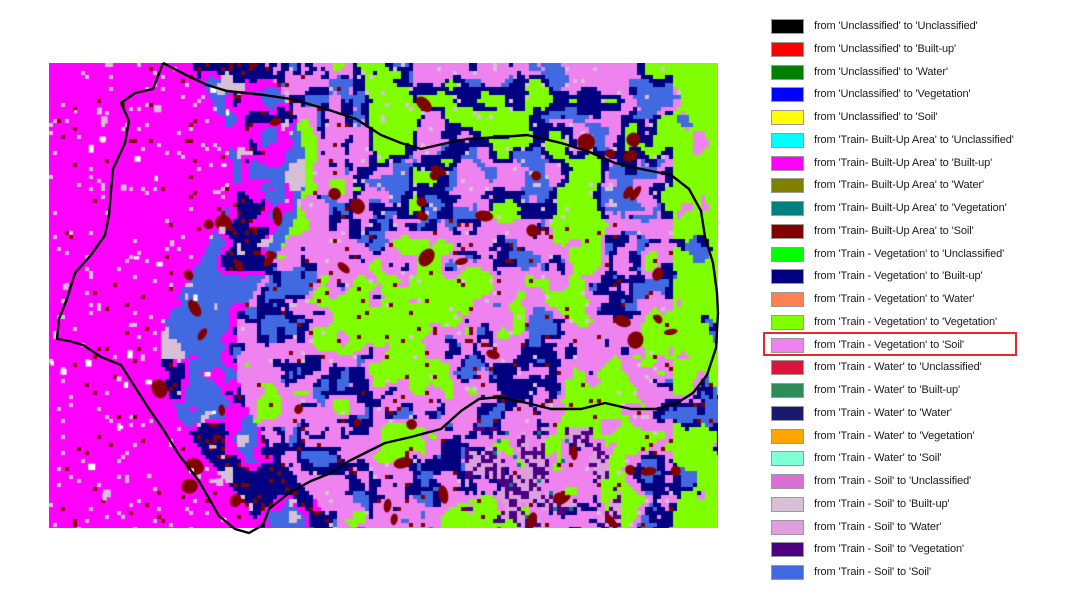 This screenshot has width=1068, height=606. I want to click on legend-label: from 'Train - Vegetation' to 'Water', so click(894, 299).